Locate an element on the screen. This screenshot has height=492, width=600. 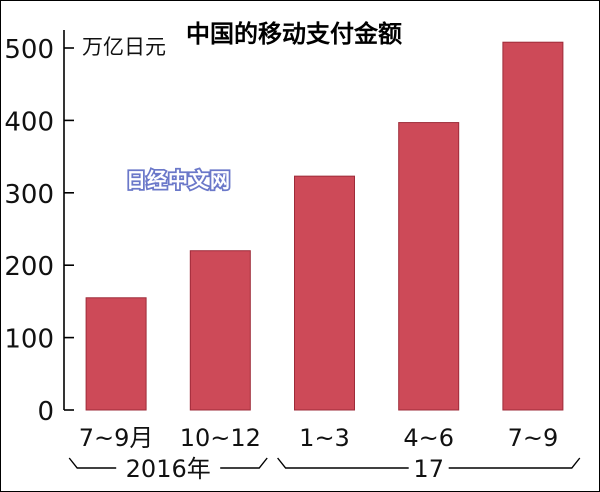
watermark-logo: 日经中文网 is located at coordinates (178, 180).